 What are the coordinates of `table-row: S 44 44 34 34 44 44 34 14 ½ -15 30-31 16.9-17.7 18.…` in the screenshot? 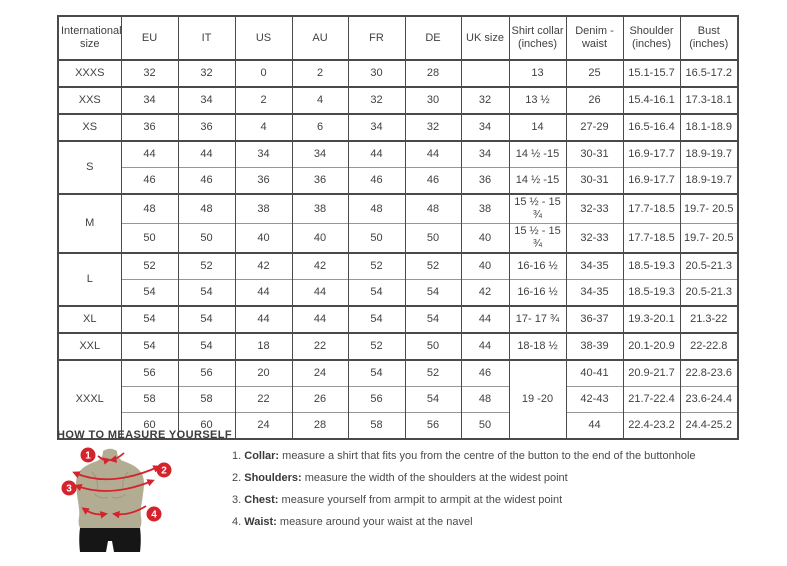 It's located at (398, 167).